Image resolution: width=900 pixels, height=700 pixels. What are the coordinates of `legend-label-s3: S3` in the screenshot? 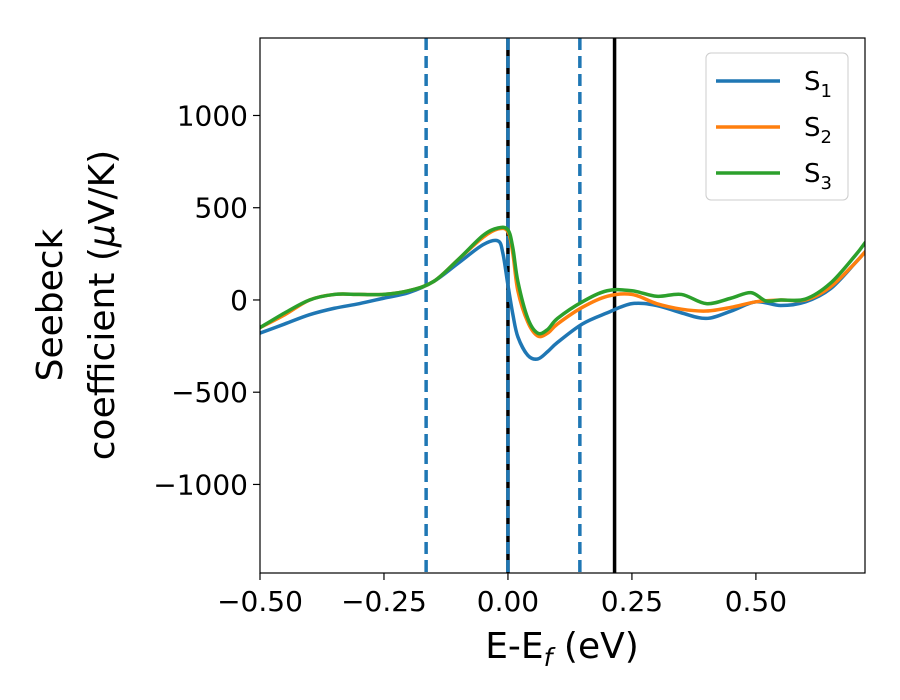 It's located at (818, 176).